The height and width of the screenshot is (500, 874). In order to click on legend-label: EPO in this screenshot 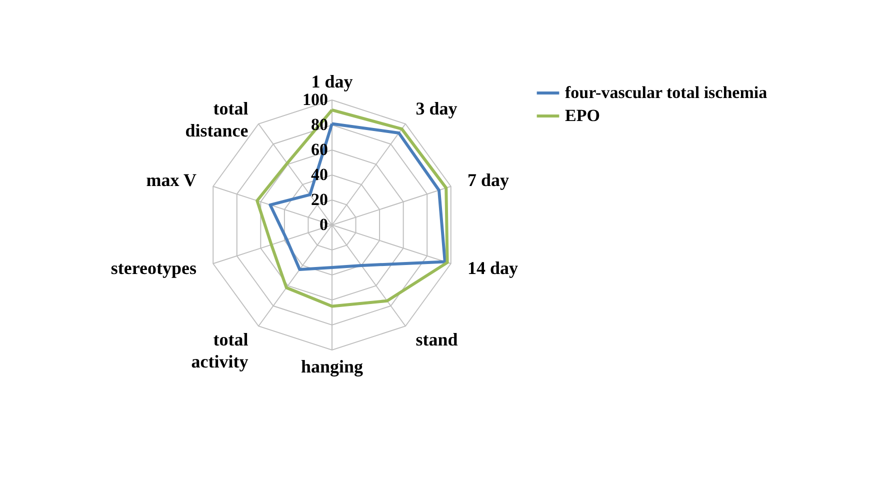, I will do `click(582, 115)`.